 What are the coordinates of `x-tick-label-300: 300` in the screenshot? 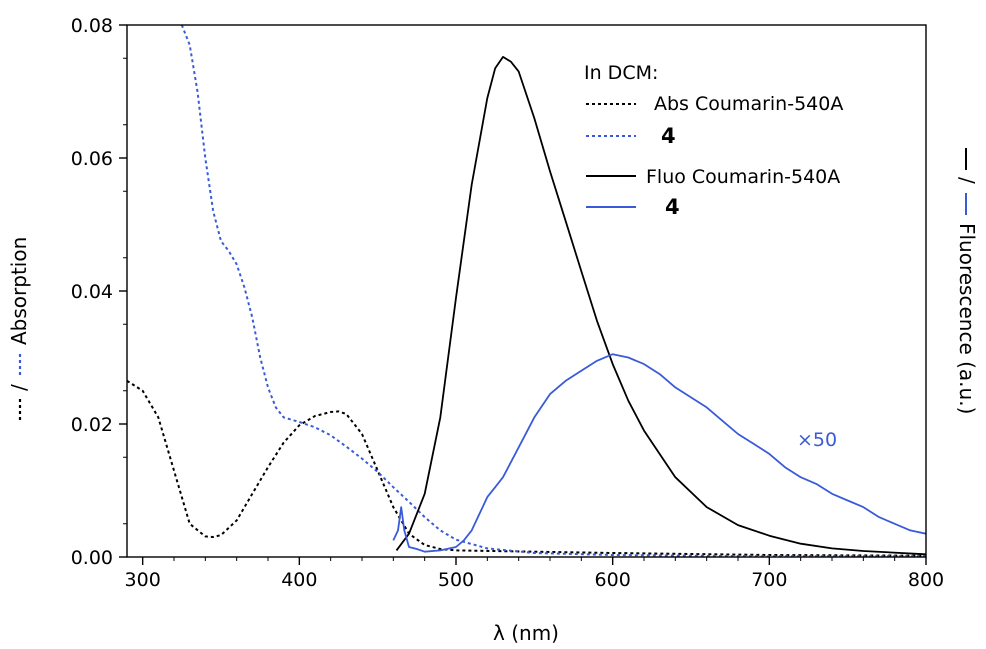 It's located at (143, 580).